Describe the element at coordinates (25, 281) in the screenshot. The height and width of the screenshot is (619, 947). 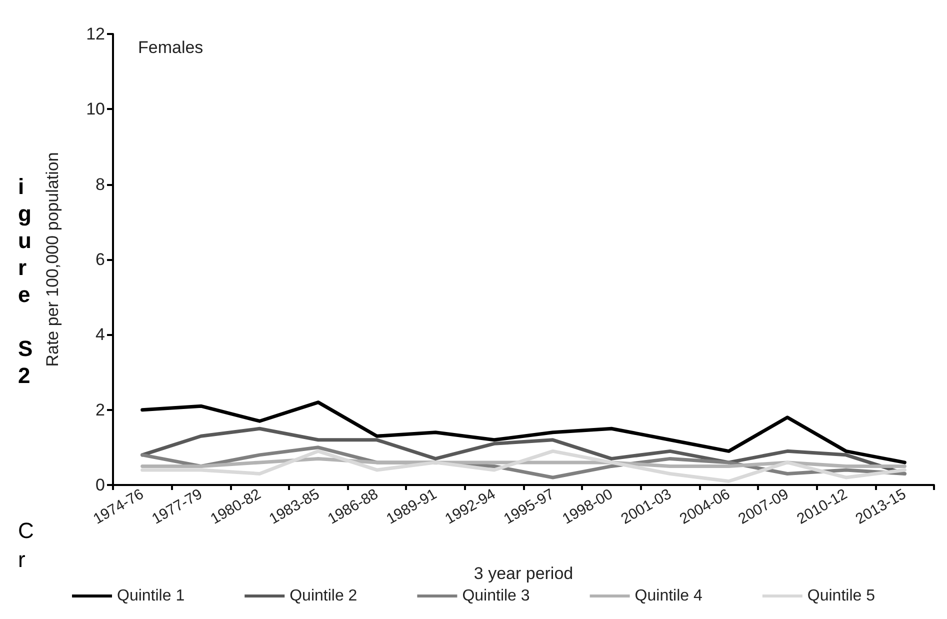
I see `text: igure S2` at that location.